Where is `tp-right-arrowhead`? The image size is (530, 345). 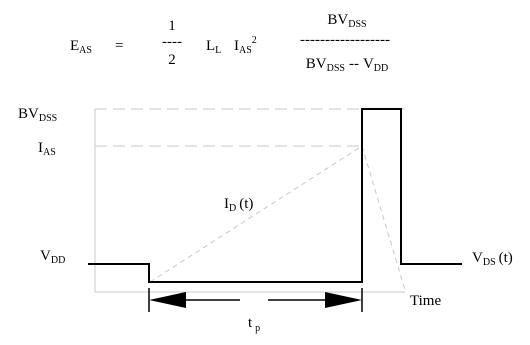
tp-right-arrowhead is located at coordinates (343, 300).